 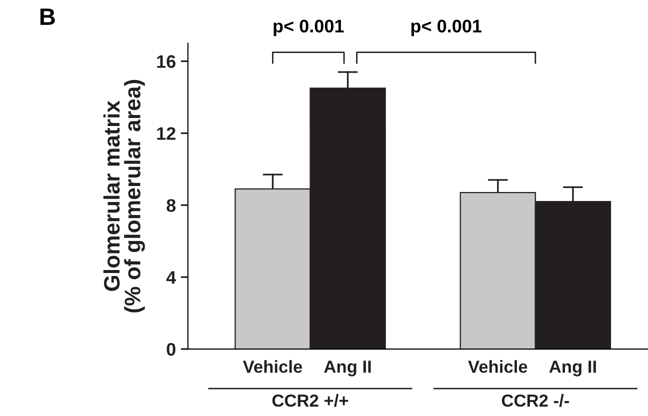 What do you see at coordinates (166, 133) in the screenshot?
I see `y-tick-label: 12` at bounding box center [166, 133].